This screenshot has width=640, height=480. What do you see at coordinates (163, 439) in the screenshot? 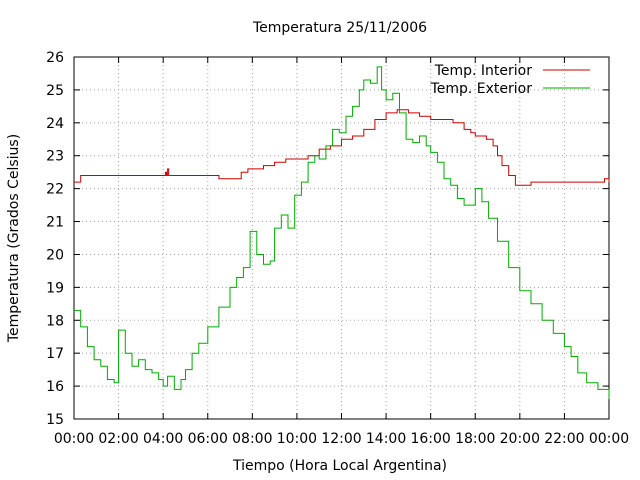
I see `x-tick-label: 04:00` at bounding box center [163, 439].